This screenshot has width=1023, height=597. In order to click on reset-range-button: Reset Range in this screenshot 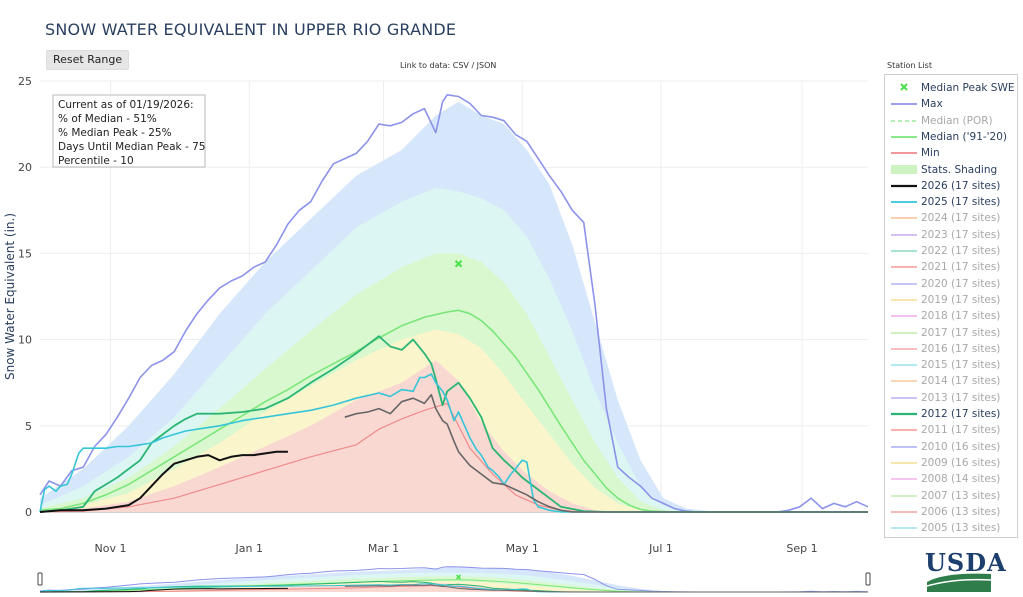, I will do `click(88, 60)`.